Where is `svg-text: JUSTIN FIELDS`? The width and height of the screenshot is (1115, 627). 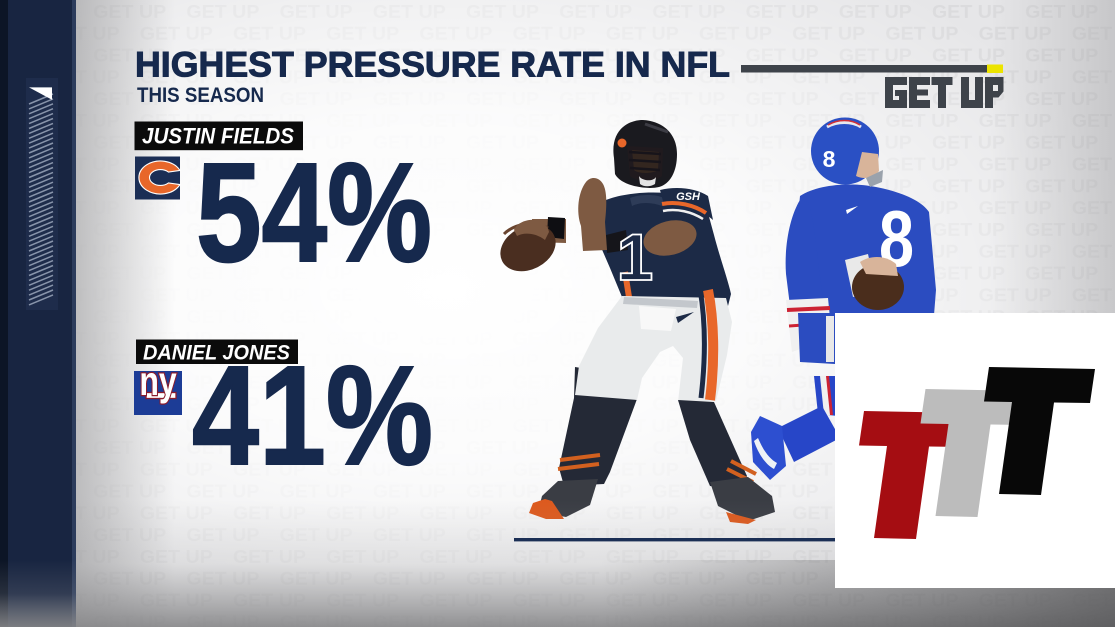 svg-text: JUSTIN FIELDS is located at coordinates (218, 136).